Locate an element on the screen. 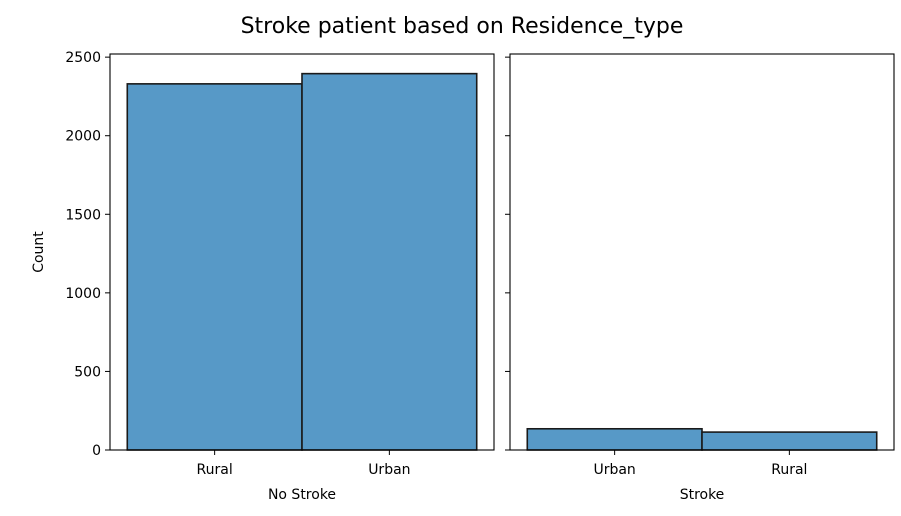 The height and width of the screenshot is (516, 901). y-axis-label: Count is located at coordinates (39, 252).